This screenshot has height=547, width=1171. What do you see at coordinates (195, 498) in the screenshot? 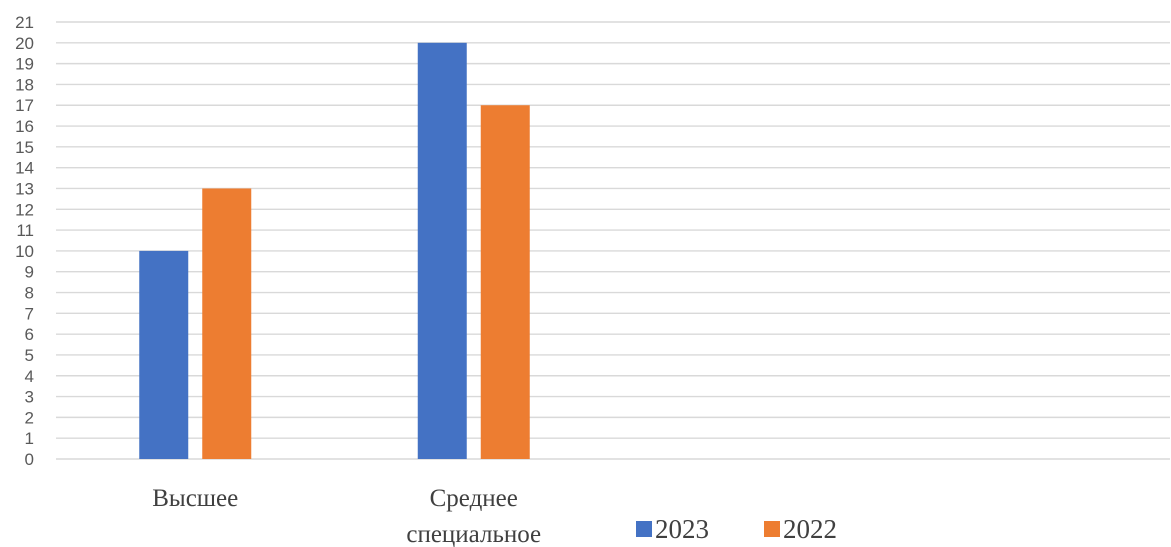
I see `x-category-label: Высшее` at bounding box center [195, 498].